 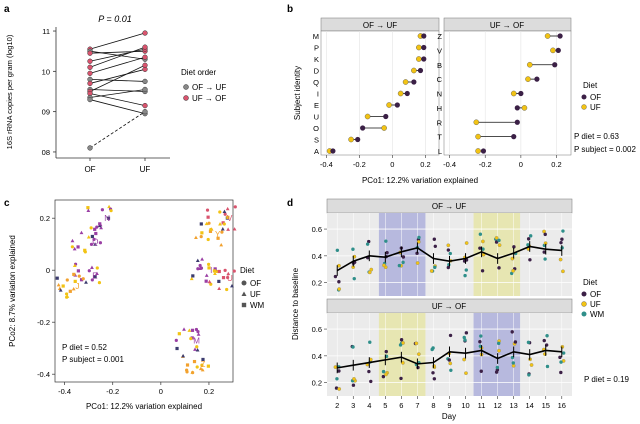 What do you see at coordinates (257, 305) in the screenshot?
I see `panel-c-legend-label-2: WM` at bounding box center [257, 305].